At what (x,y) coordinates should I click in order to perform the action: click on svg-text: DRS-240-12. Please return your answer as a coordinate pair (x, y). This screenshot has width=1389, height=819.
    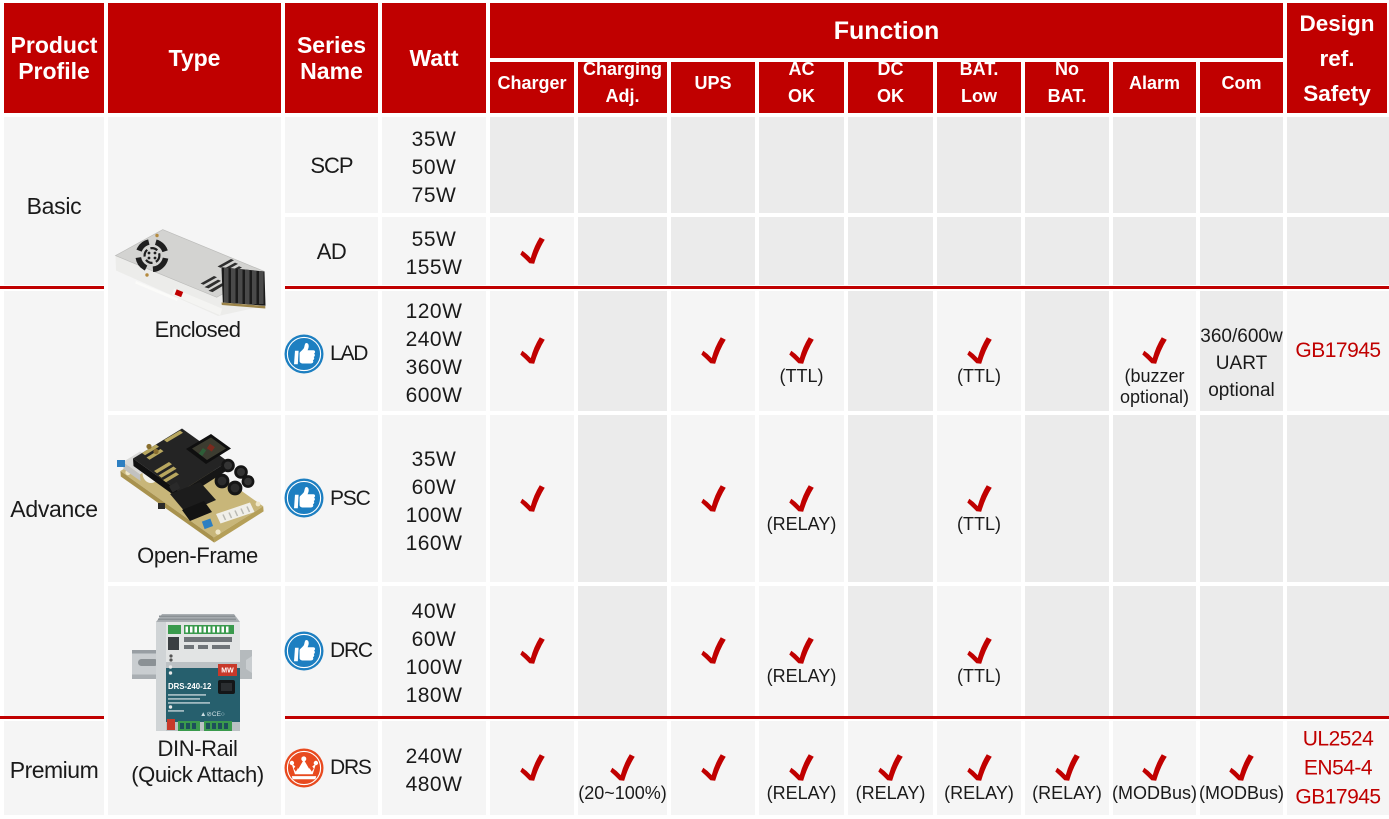
    Looking at the image, I should click on (190, 686).